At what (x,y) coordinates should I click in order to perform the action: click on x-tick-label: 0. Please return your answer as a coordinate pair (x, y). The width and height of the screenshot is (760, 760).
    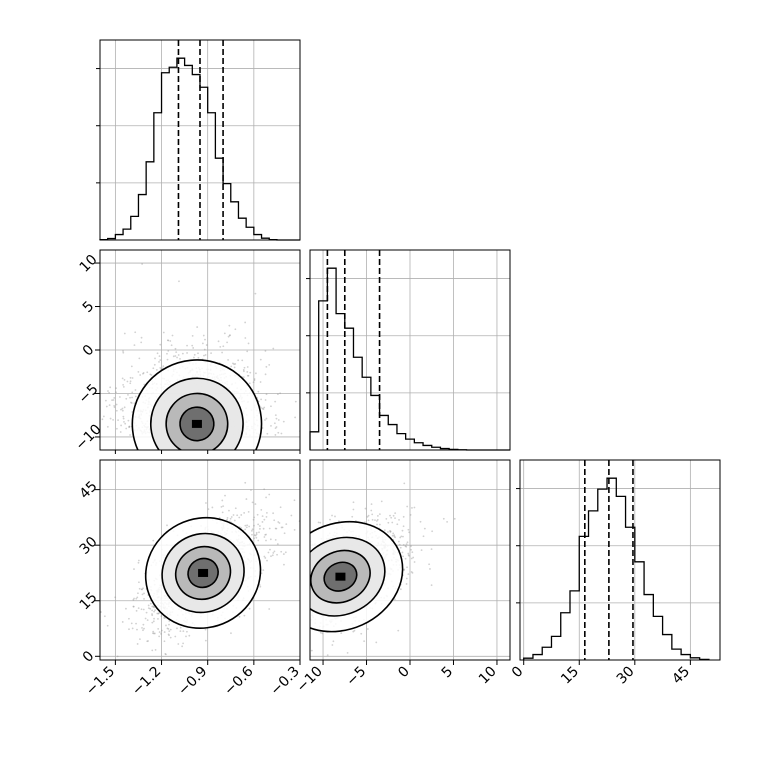
    Looking at the image, I should click on (404, 673).